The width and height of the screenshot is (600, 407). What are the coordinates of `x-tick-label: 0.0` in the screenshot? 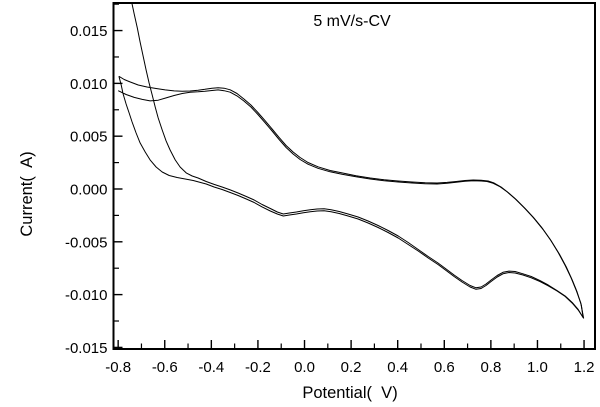 It's located at (304, 367).